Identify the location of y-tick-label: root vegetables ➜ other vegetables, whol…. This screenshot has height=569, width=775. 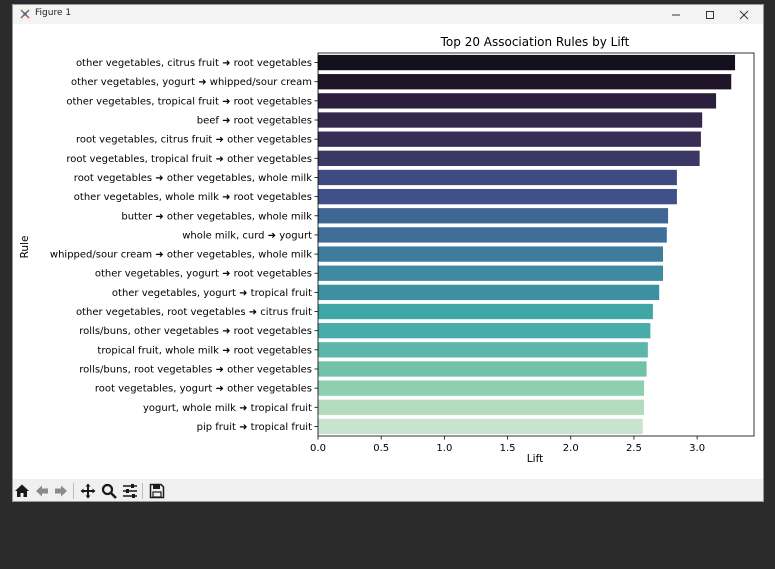
(193, 178).